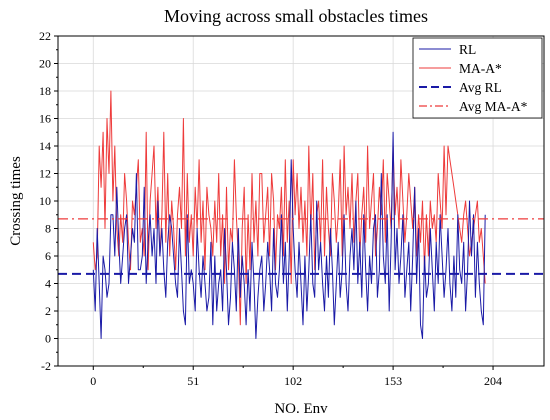 This screenshot has width=550, height=420. What do you see at coordinates (48, 339) in the screenshot?
I see `y-tick-label: 0` at bounding box center [48, 339].